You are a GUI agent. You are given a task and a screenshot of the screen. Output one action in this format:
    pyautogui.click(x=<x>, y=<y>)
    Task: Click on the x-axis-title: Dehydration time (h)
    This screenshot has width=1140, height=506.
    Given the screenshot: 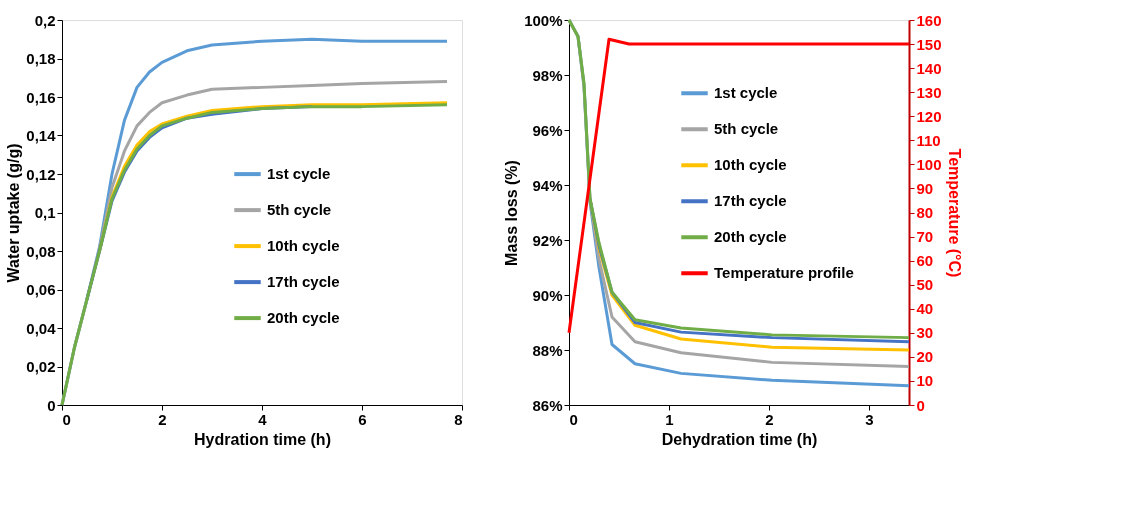 What is the action you would take?
    pyautogui.click(x=739, y=439)
    